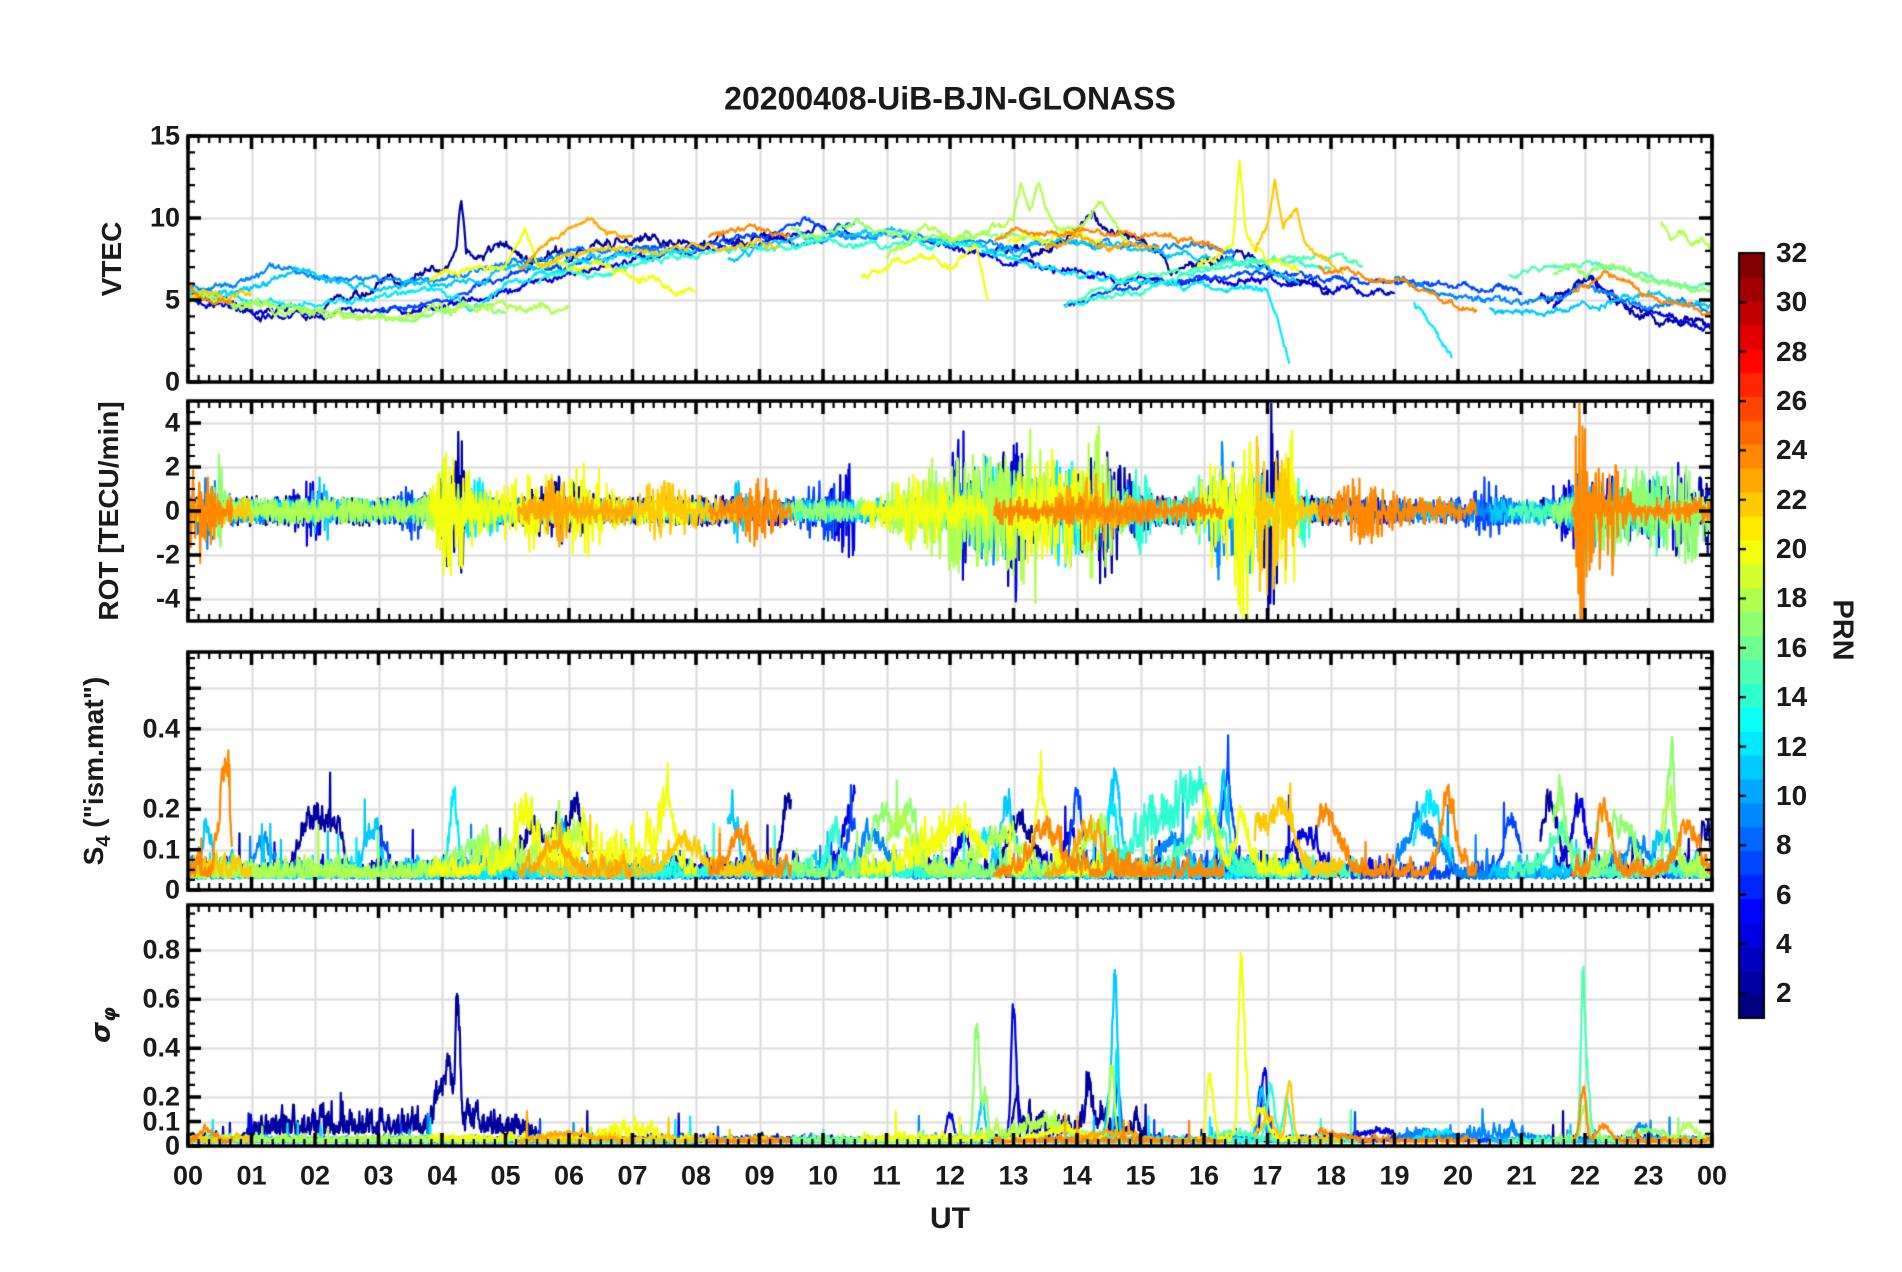  What do you see at coordinates (823, 1175) in the screenshot?
I see `x-tick-label: 10` at bounding box center [823, 1175].